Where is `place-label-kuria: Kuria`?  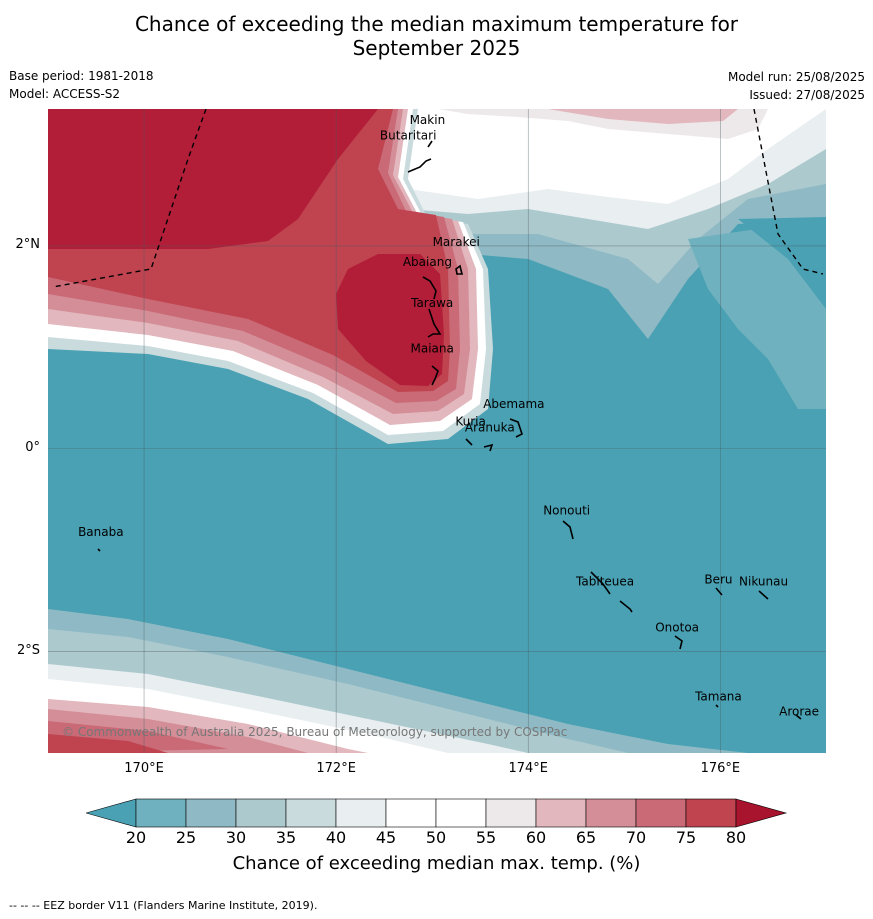 place-label-kuria: Kuria is located at coordinates (470, 421).